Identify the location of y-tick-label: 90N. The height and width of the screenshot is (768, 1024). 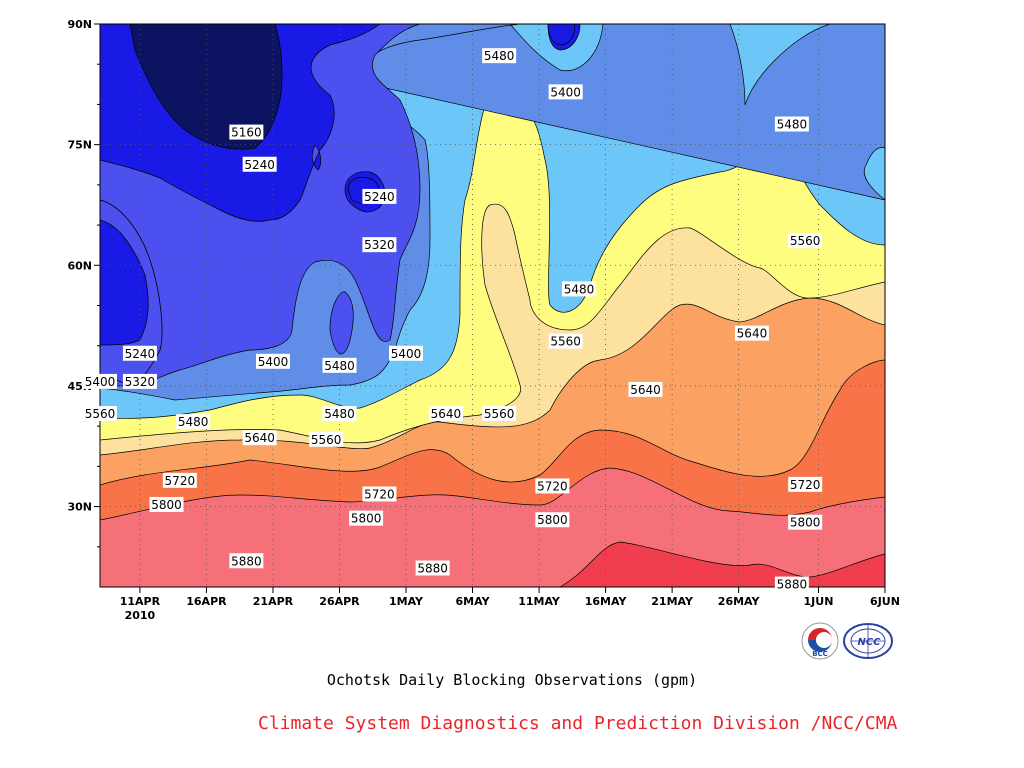
(79, 24).